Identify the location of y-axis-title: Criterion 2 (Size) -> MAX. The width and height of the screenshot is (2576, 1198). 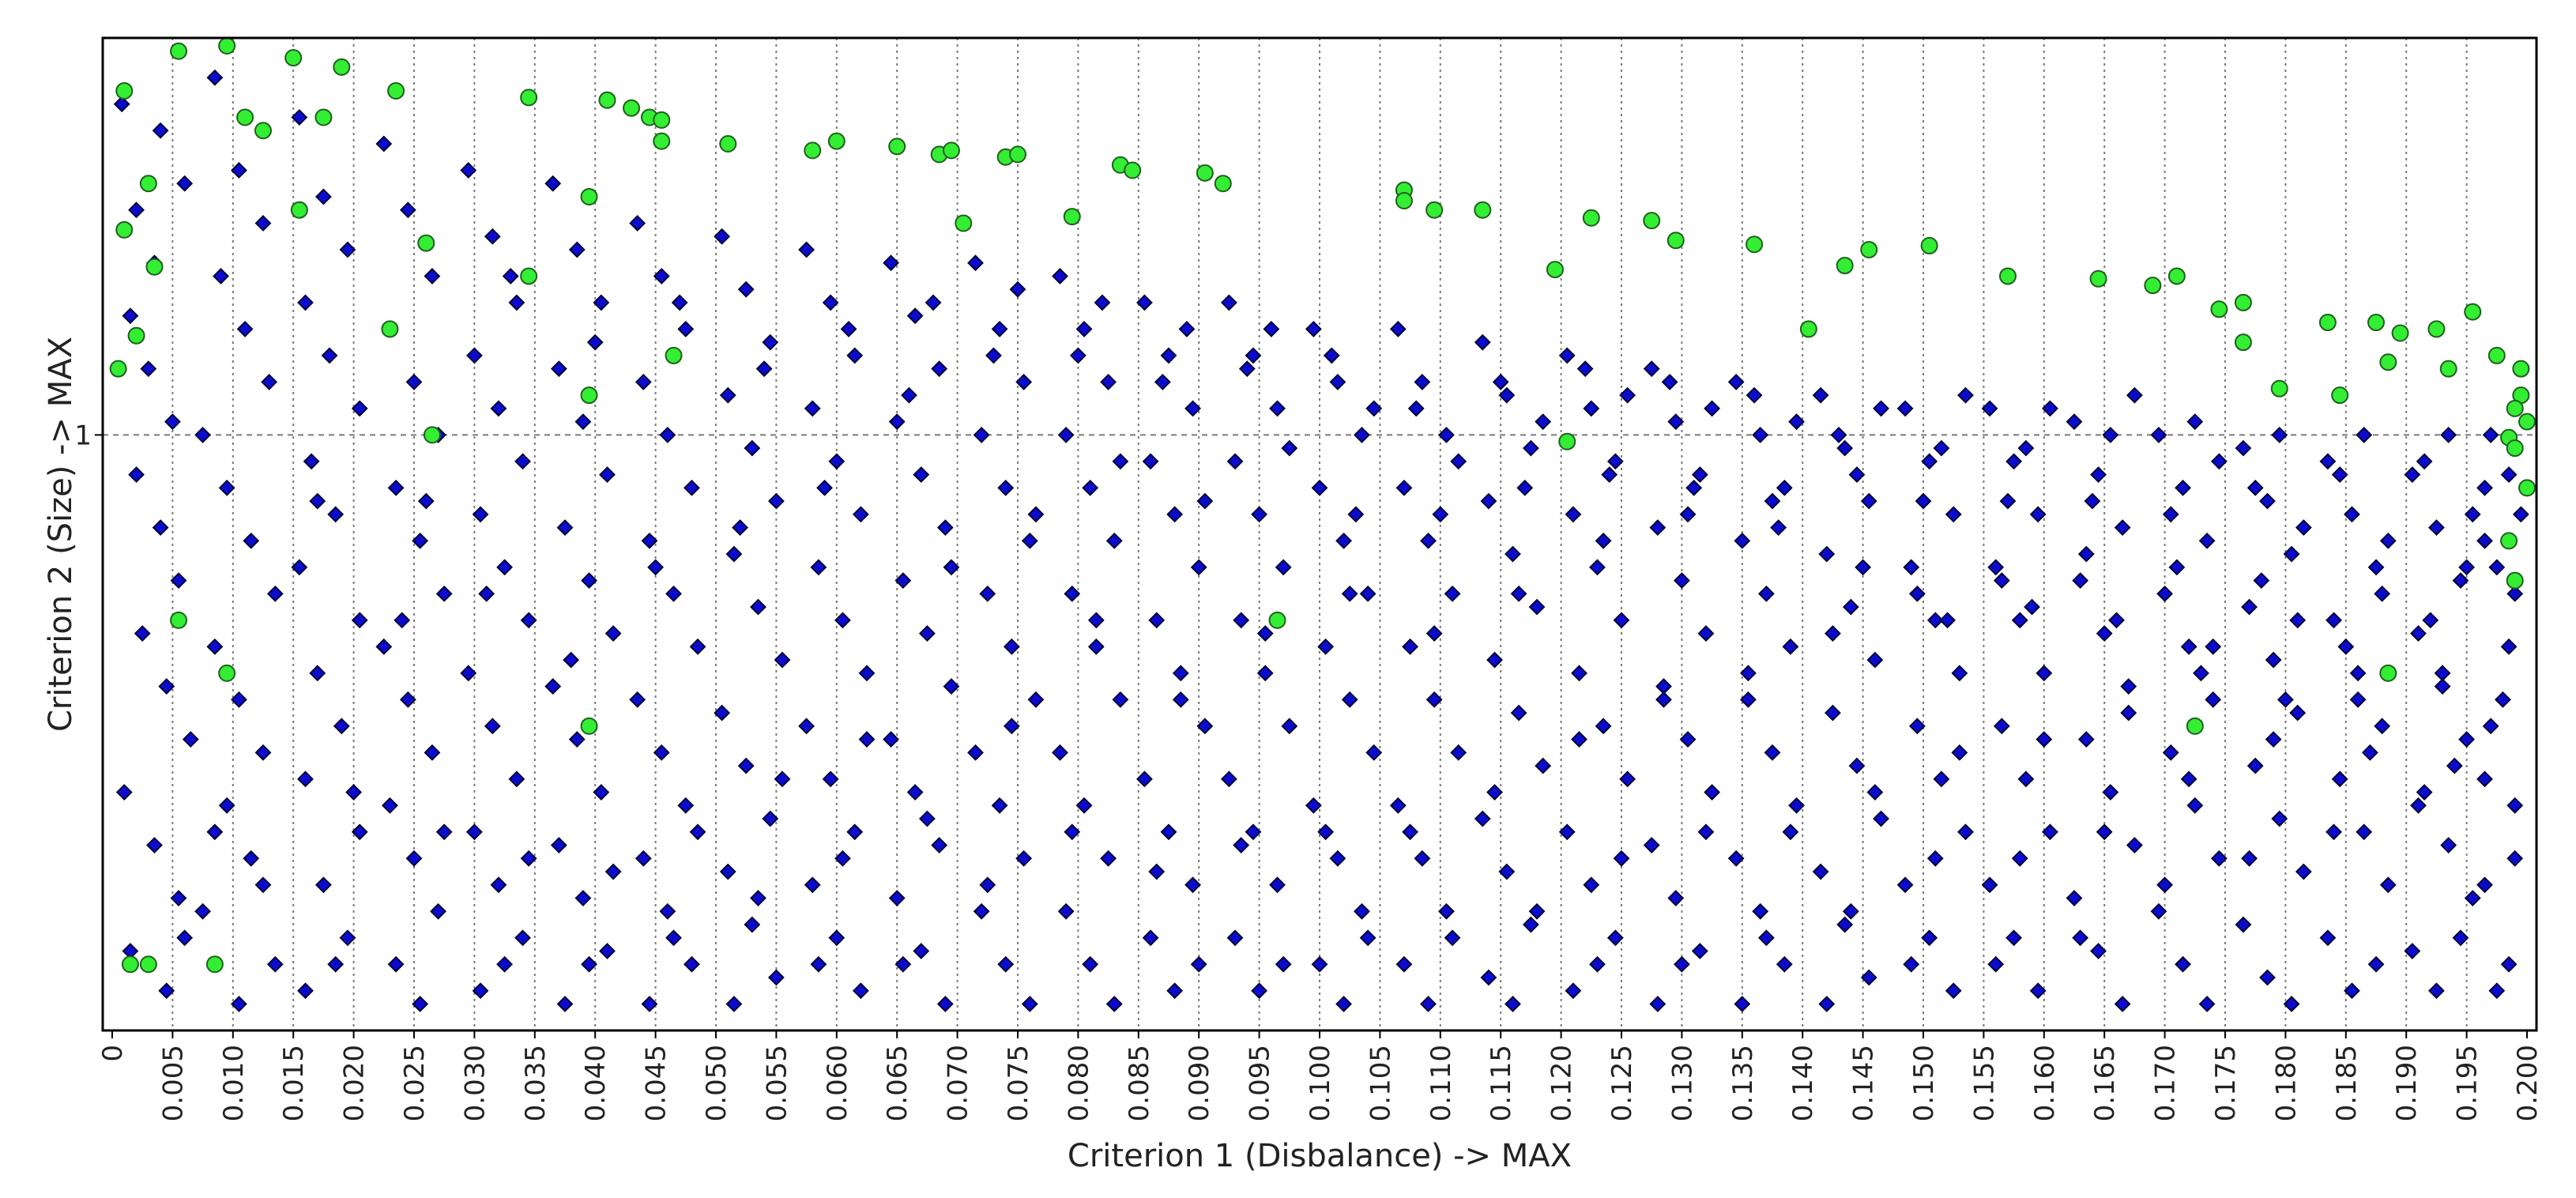
(61, 534).